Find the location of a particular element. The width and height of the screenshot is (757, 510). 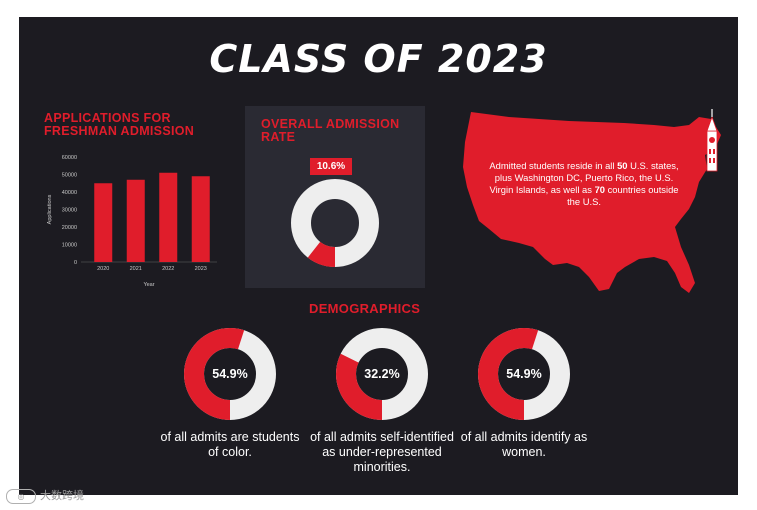

demographics-caption-1: of all admits are students of color. is located at coordinates (230, 444).